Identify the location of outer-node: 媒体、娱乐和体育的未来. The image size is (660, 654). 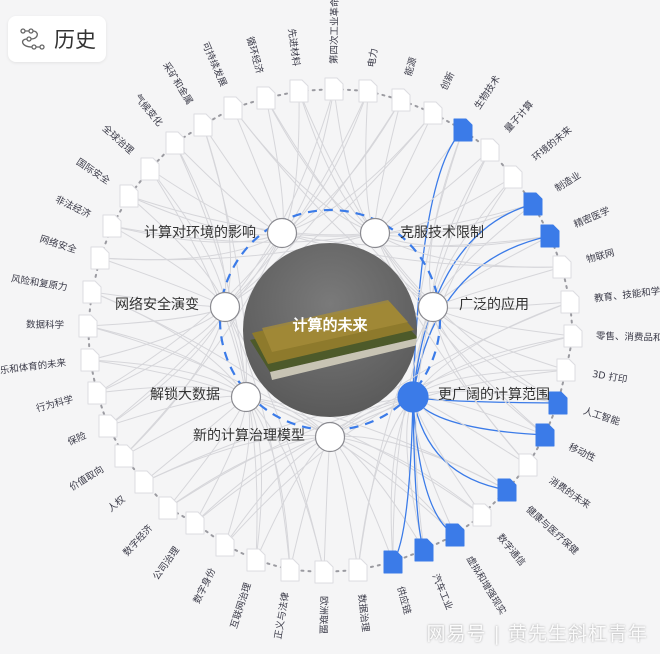
(50, 364).